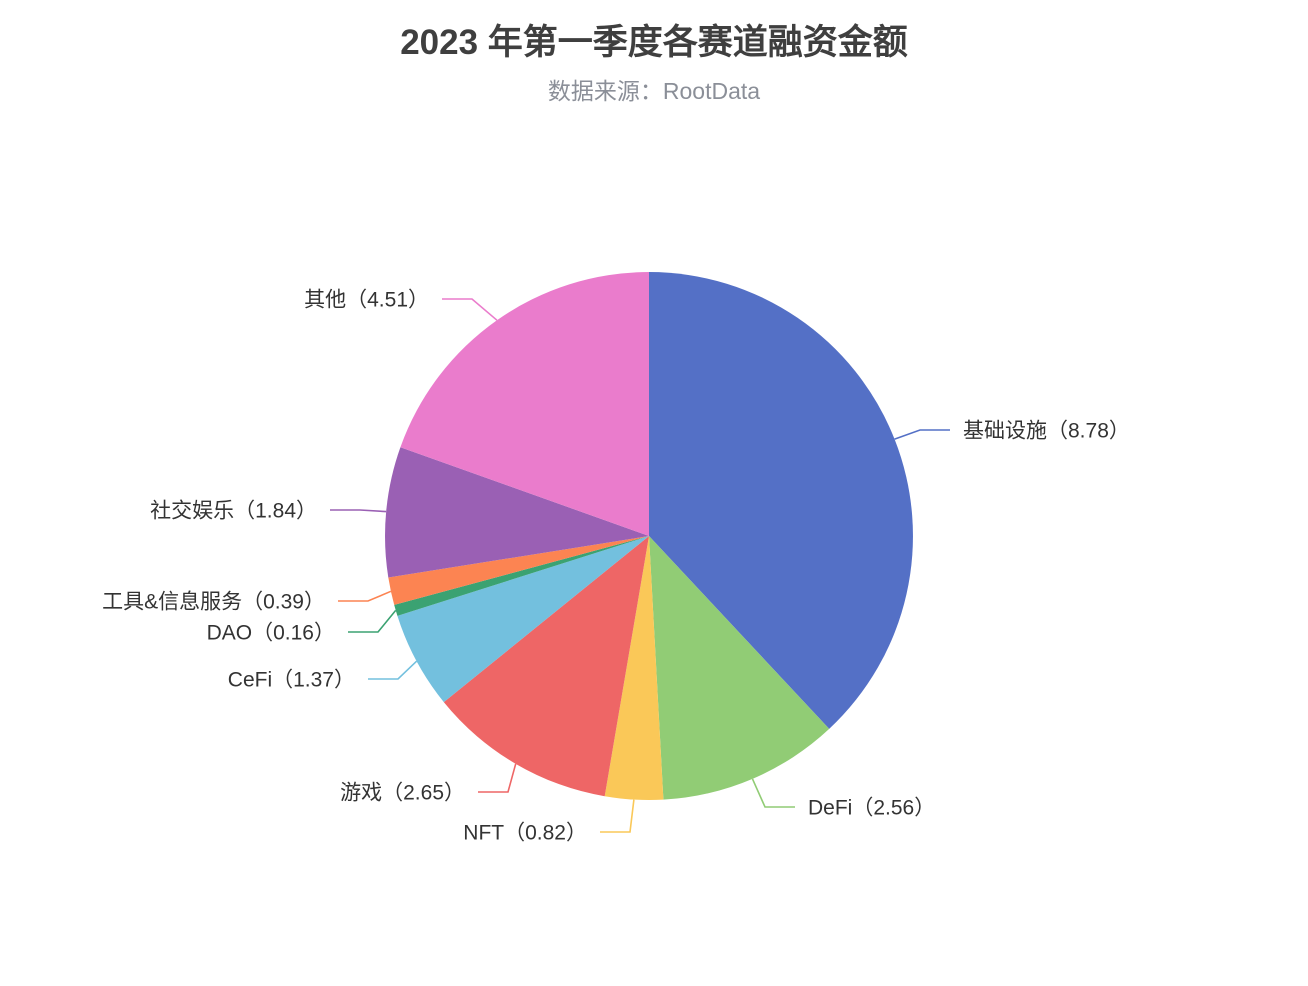  I want to click on slice-label: NFT（0.82）, so click(525, 832).